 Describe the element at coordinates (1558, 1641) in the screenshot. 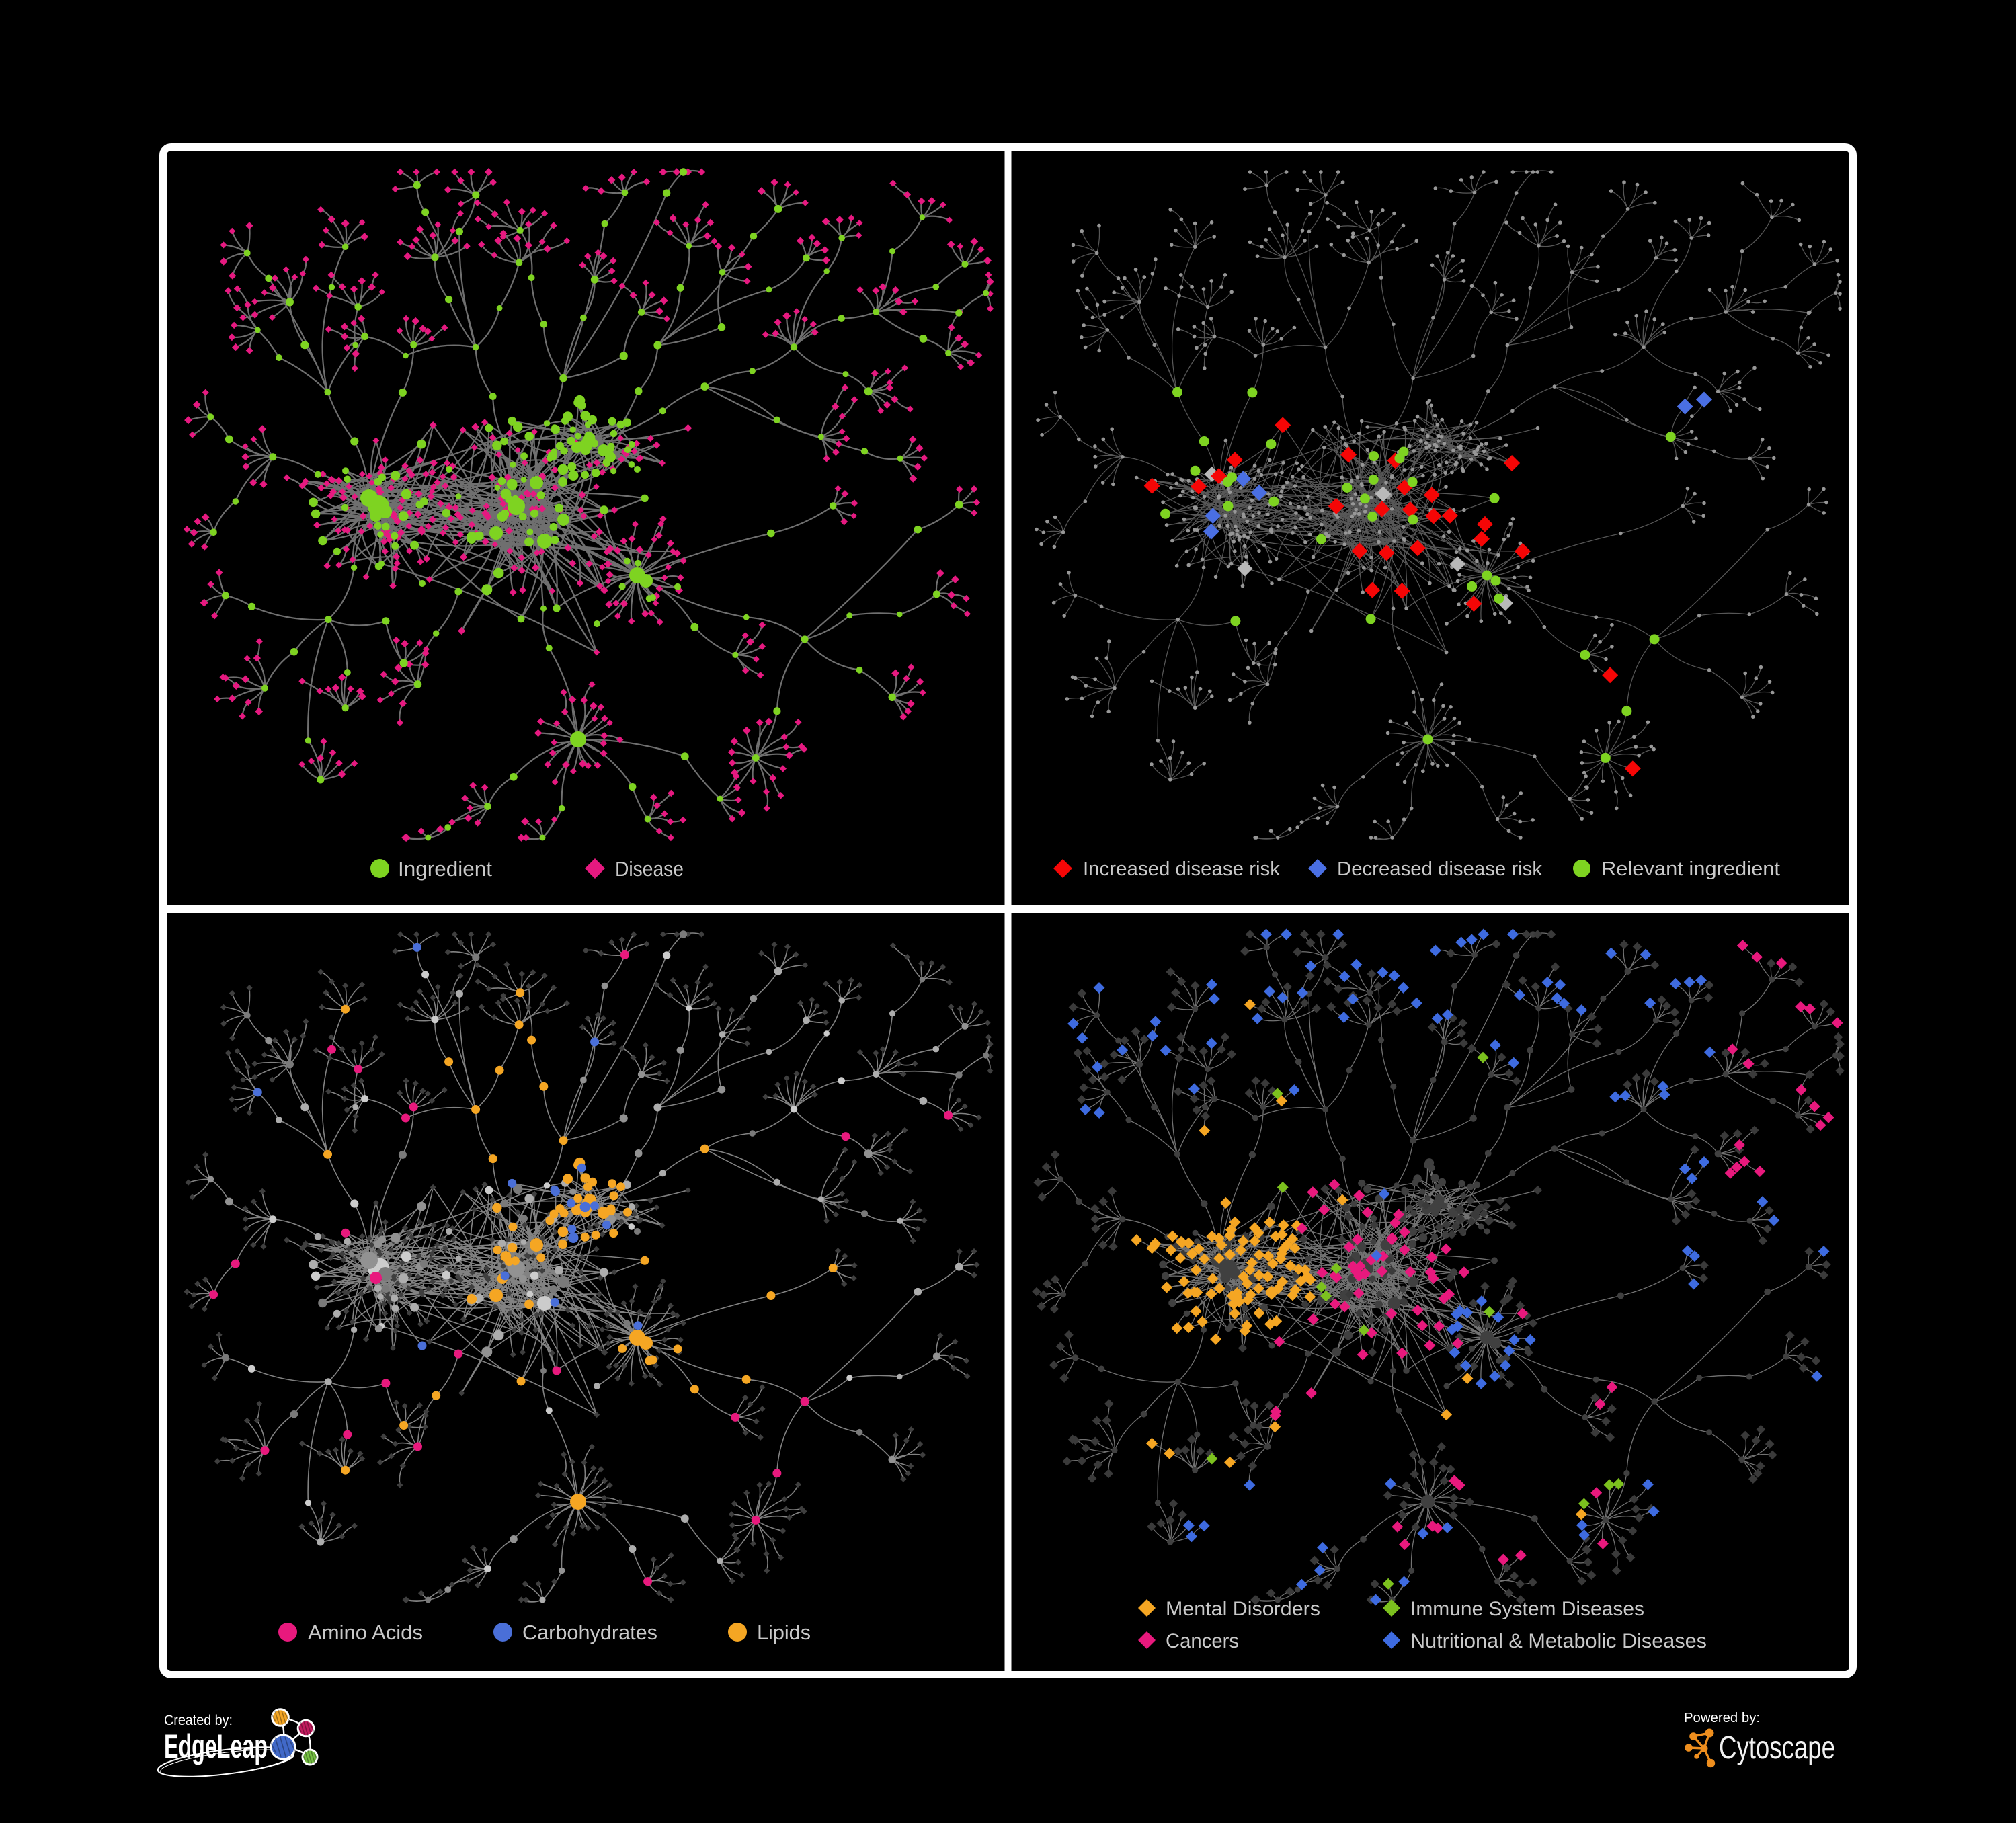

I see `svg-text:Nutritional & Metabolic Diseas: Nutritional & Metabolic Diseases` at that location.